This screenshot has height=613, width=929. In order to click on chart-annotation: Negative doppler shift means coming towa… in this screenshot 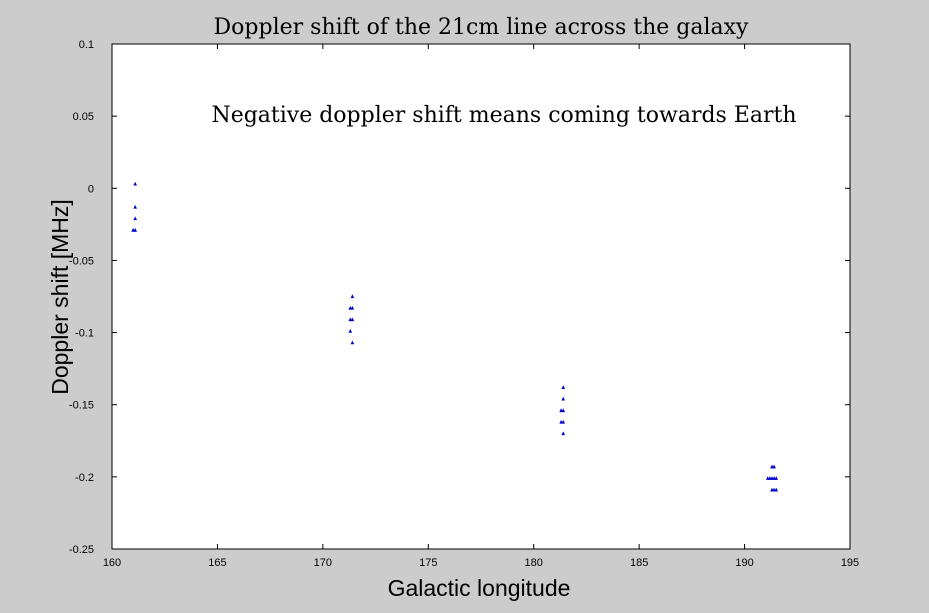, I will do `click(503, 115)`.